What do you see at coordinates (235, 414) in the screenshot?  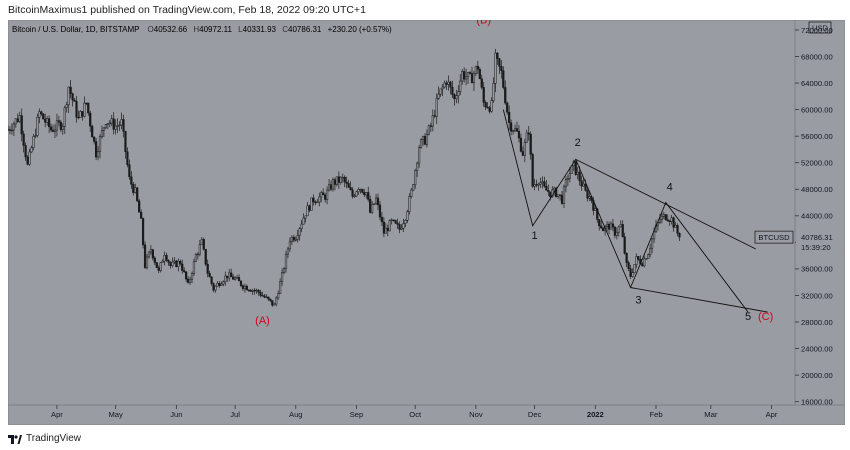 I see `time-tick-label: Jul` at bounding box center [235, 414].